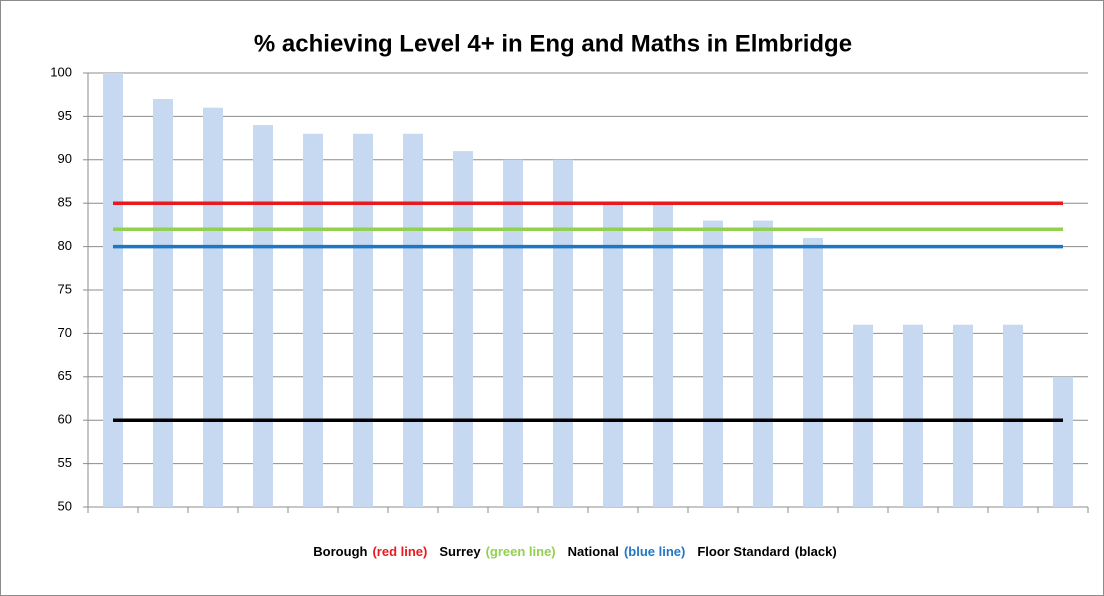  What do you see at coordinates (743, 551) in the screenshot?
I see `legend-name: Floor Standard` at bounding box center [743, 551].